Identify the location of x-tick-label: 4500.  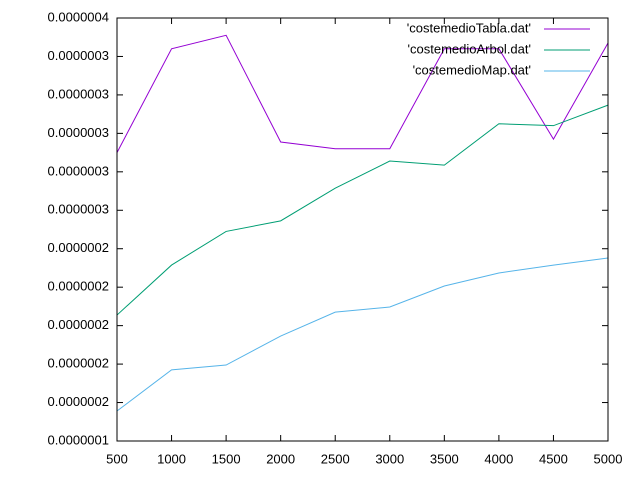
(553, 458).